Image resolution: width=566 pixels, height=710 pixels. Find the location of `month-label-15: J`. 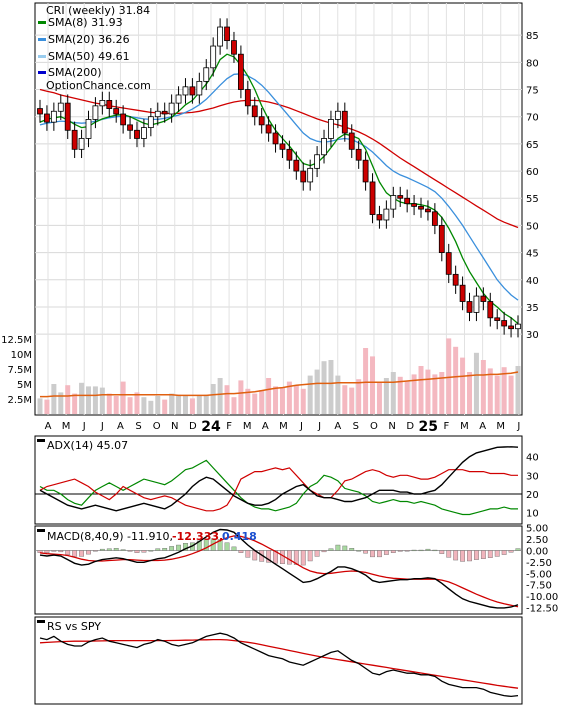

month-label-15: J is located at coordinates (319, 426).